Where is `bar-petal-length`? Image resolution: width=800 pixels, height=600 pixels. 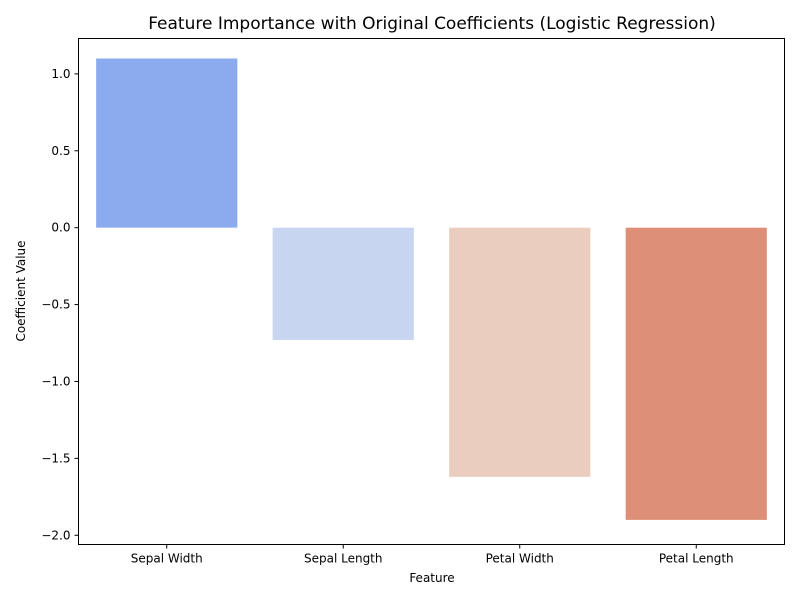 bar-petal-length is located at coordinates (696, 373).